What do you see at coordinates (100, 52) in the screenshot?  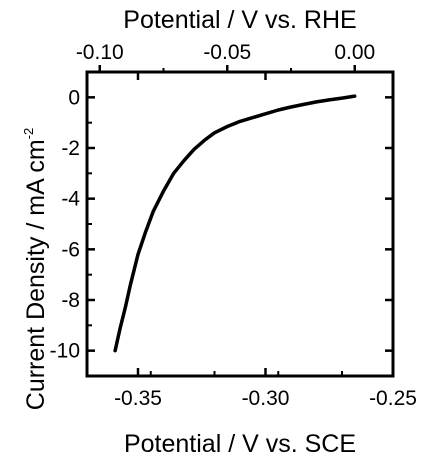 I see `x-top-tick-label: -0.10` at bounding box center [100, 52].